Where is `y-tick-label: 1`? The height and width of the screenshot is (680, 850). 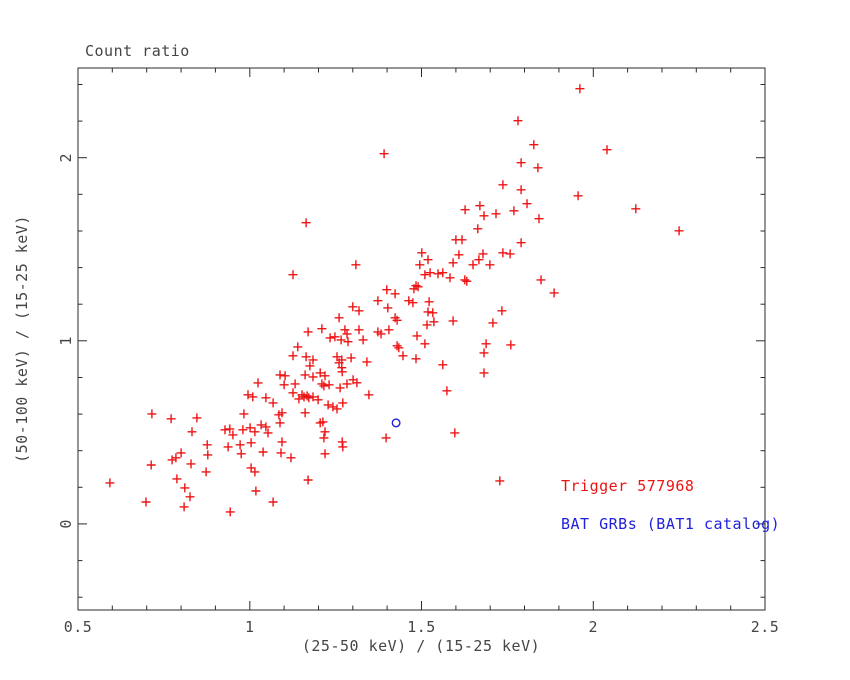
y-tick-label: 1 is located at coordinates (66, 341).